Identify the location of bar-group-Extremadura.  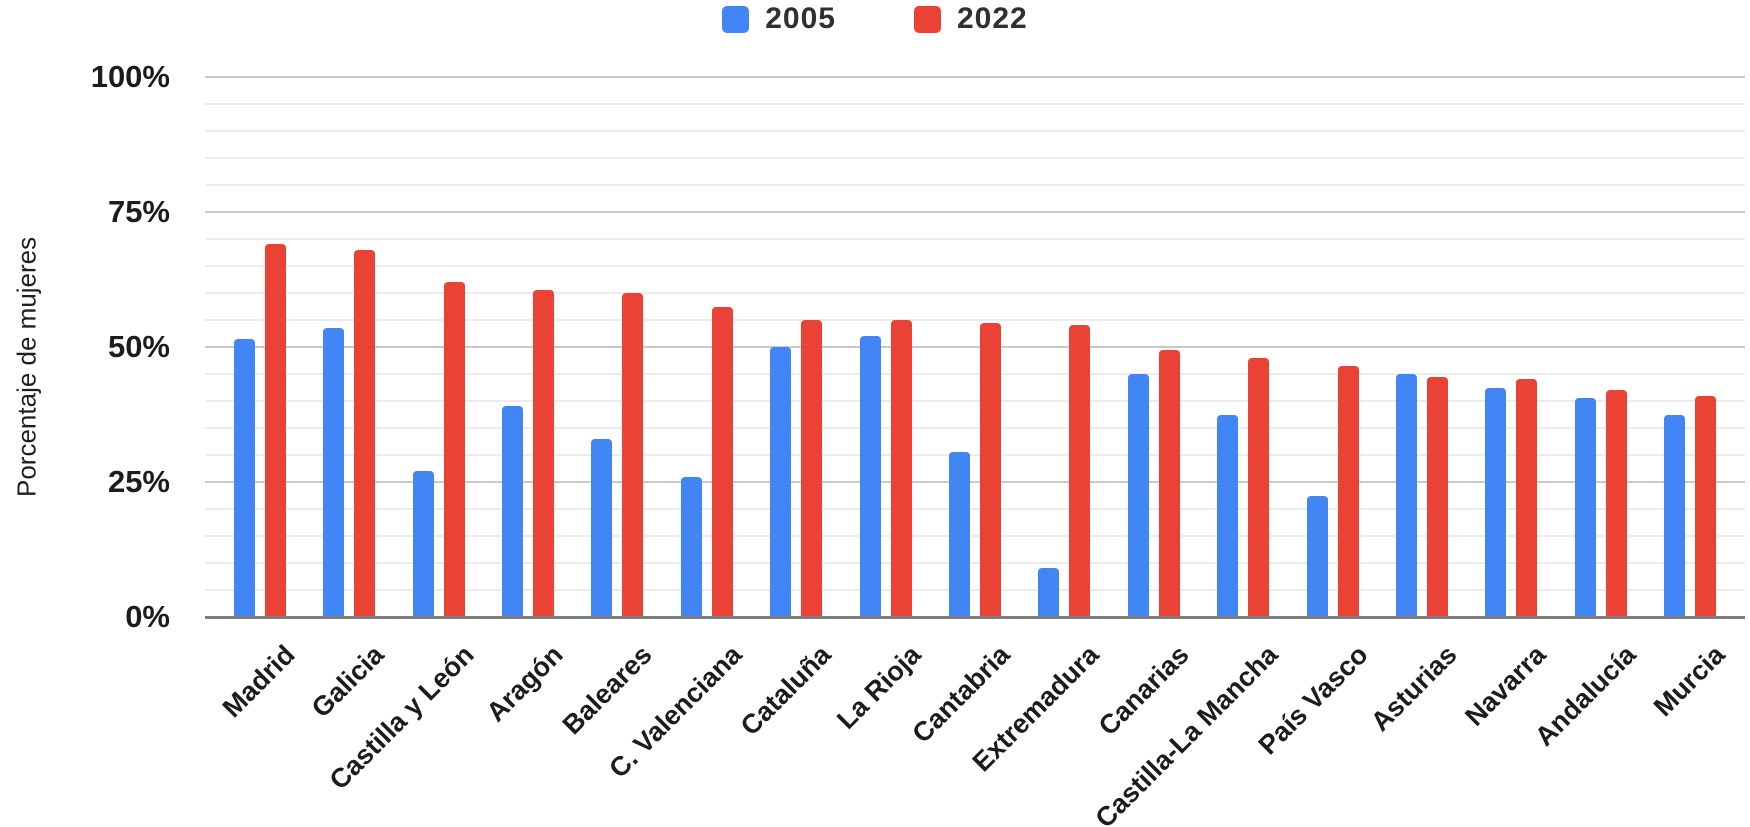
(1064, 347).